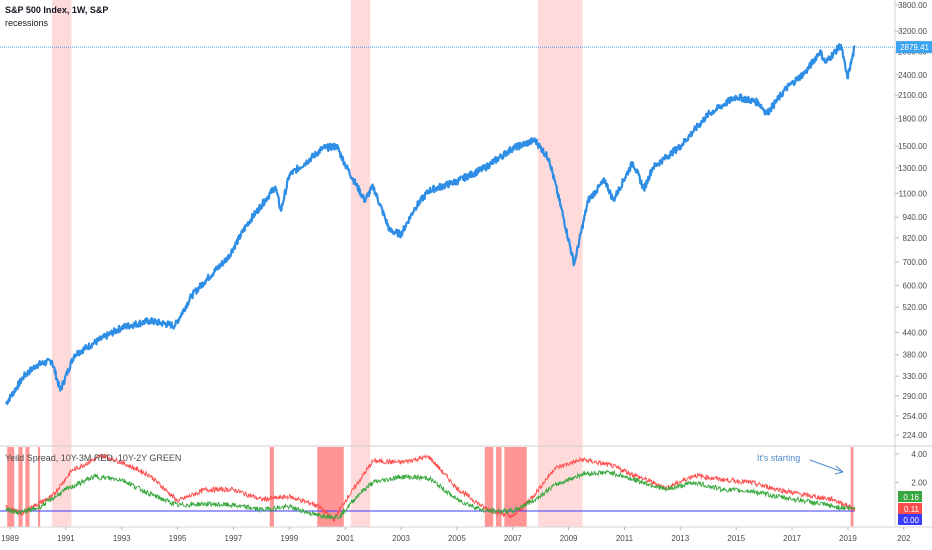 This screenshot has height=550, width=932. Describe the element at coordinates (912, 95) in the screenshot. I see `price-tick-label: 2100.00` at that location.